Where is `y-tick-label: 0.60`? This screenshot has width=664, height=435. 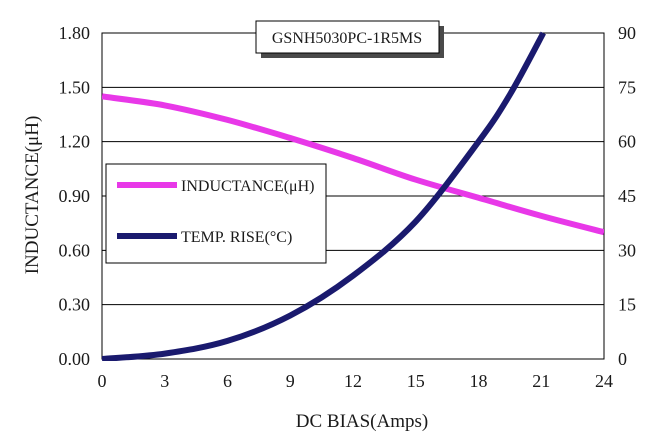 y-tick-label: 0.60 is located at coordinates (75, 250).